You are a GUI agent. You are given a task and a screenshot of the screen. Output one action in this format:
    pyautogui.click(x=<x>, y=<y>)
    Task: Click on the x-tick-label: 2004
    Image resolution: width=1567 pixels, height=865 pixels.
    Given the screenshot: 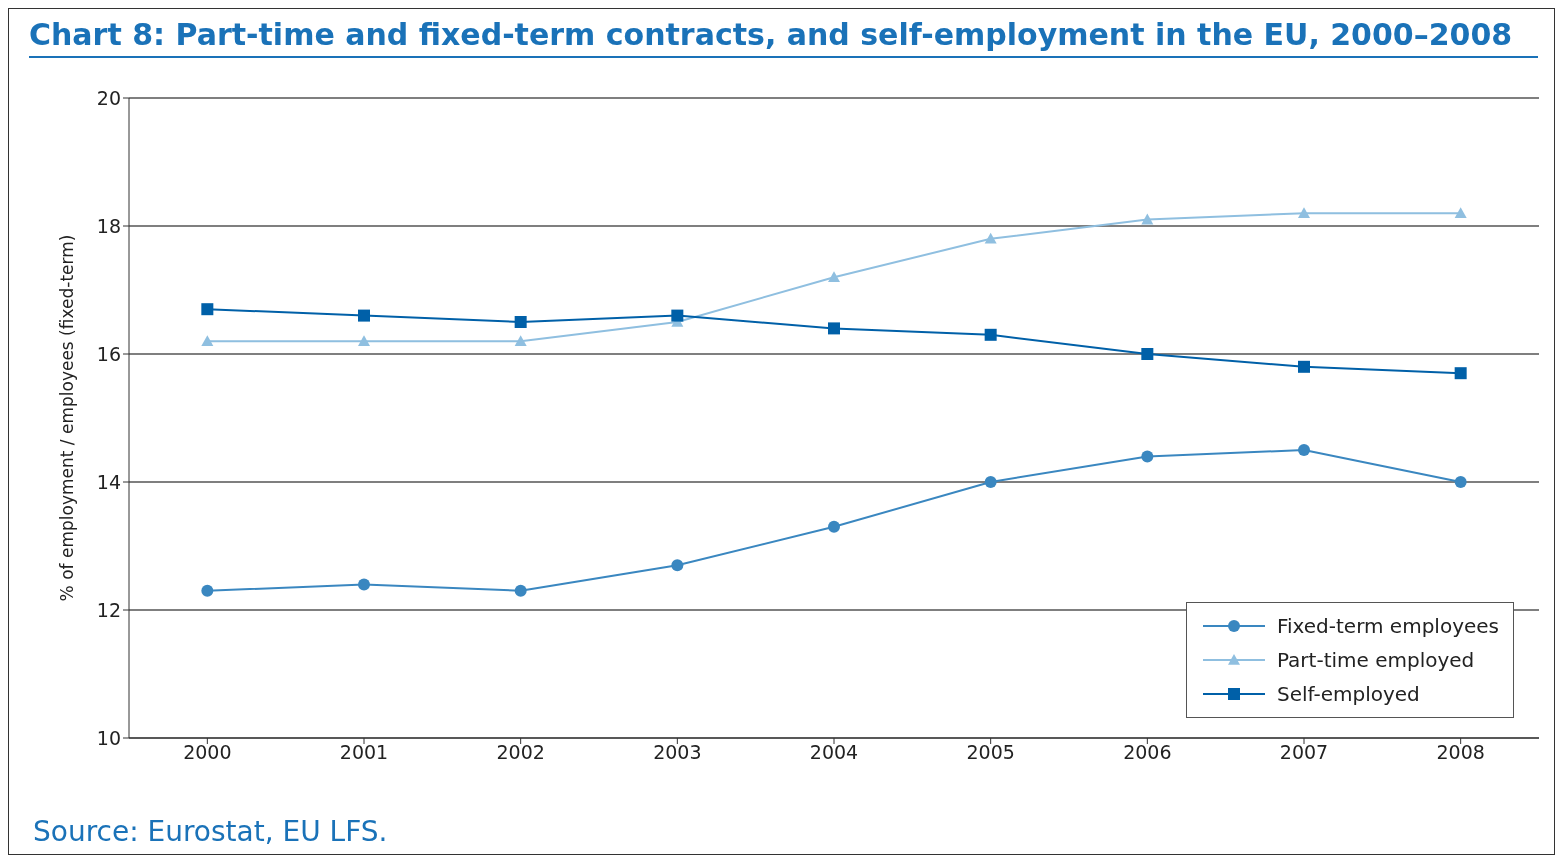 What is the action you would take?
    pyautogui.click(x=834, y=752)
    